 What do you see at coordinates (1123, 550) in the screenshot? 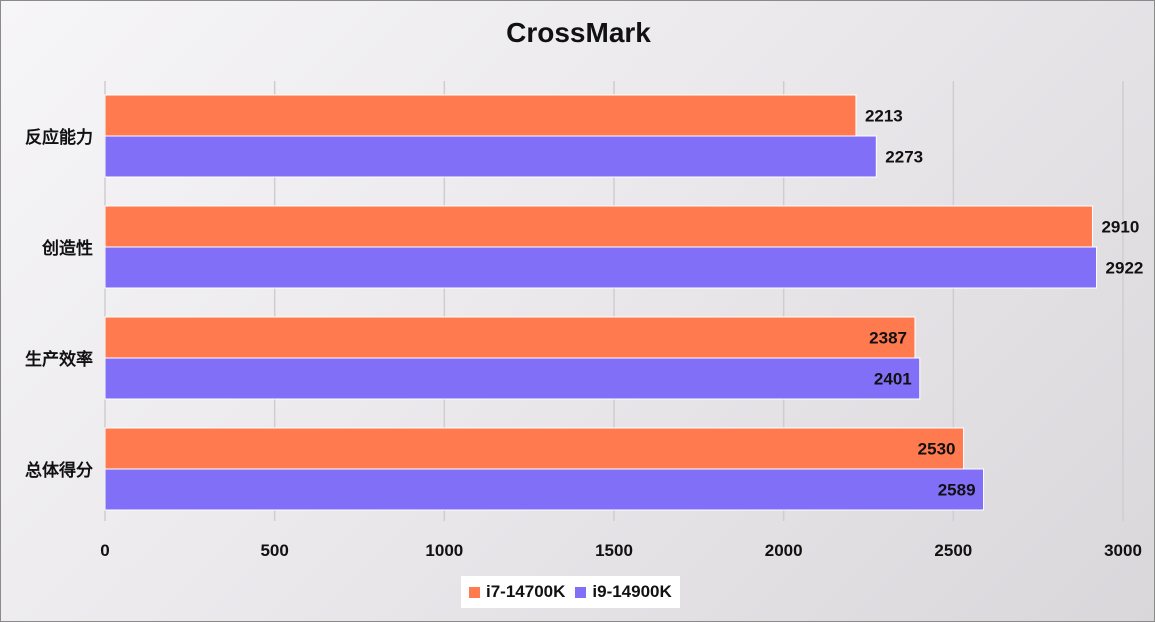
I see `x-tick-label-3000: 3000` at bounding box center [1123, 550].